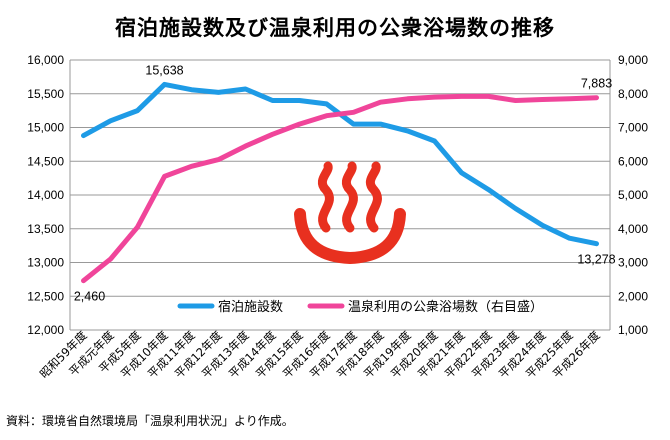 The image size is (670, 440). I want to click on left-tick-label: 15,500, so click(45, 94).